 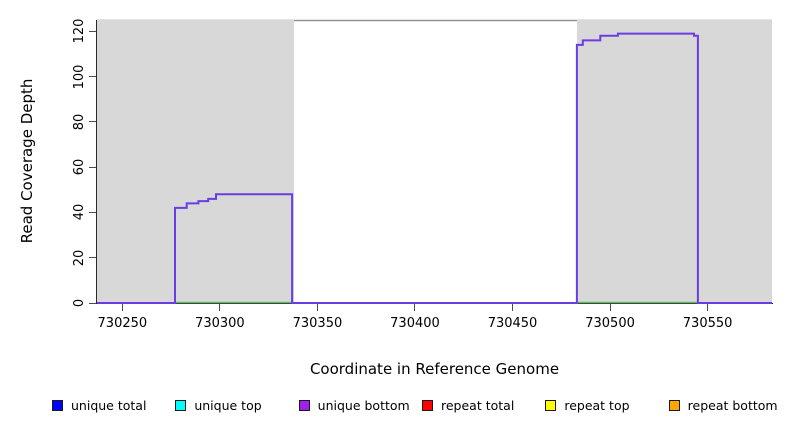 What do you see at coordinates (228, 405) in the screenshot?
I see `legend-label: unique top` at bounding box center [228, 405].